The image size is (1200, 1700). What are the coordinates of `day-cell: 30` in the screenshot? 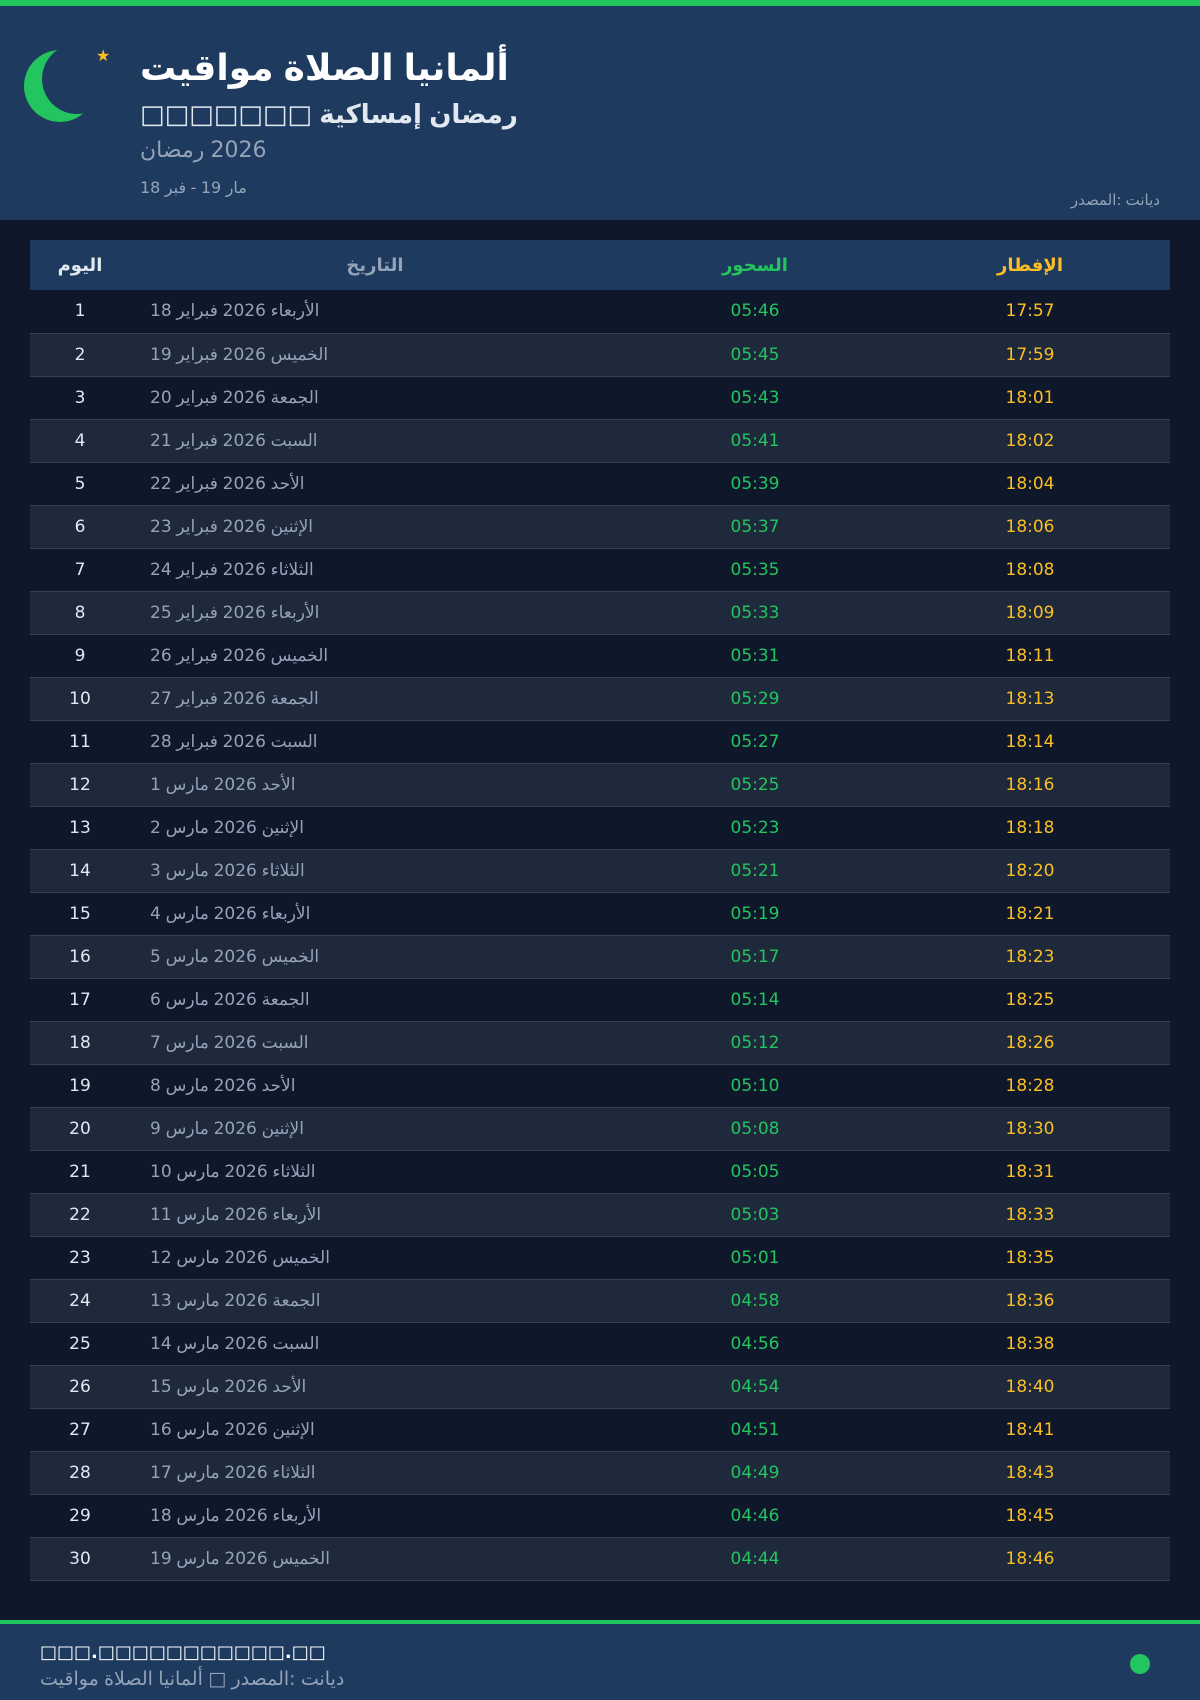 It's located at (80, 1559).